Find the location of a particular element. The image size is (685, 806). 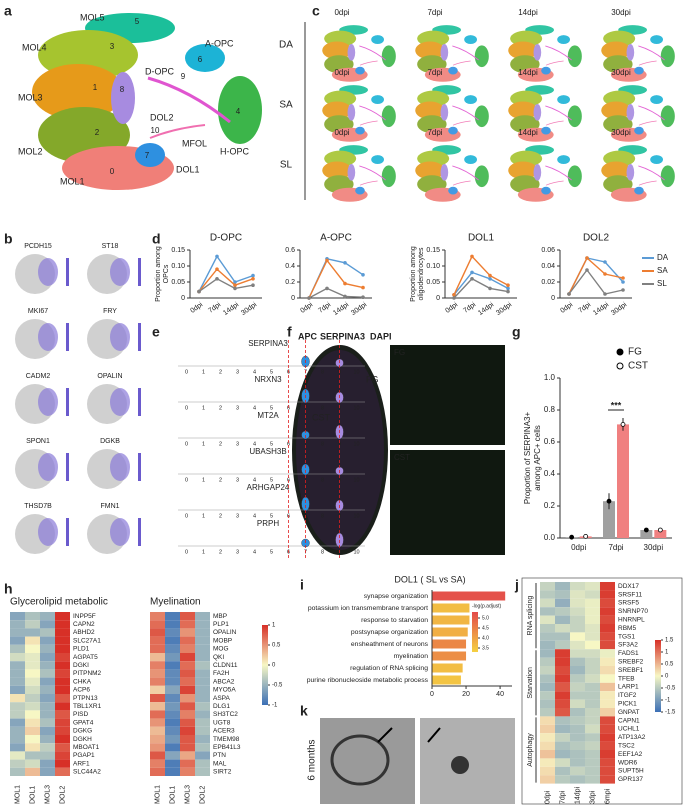

cluster-label: 7 is located at coordinates (305, 408).